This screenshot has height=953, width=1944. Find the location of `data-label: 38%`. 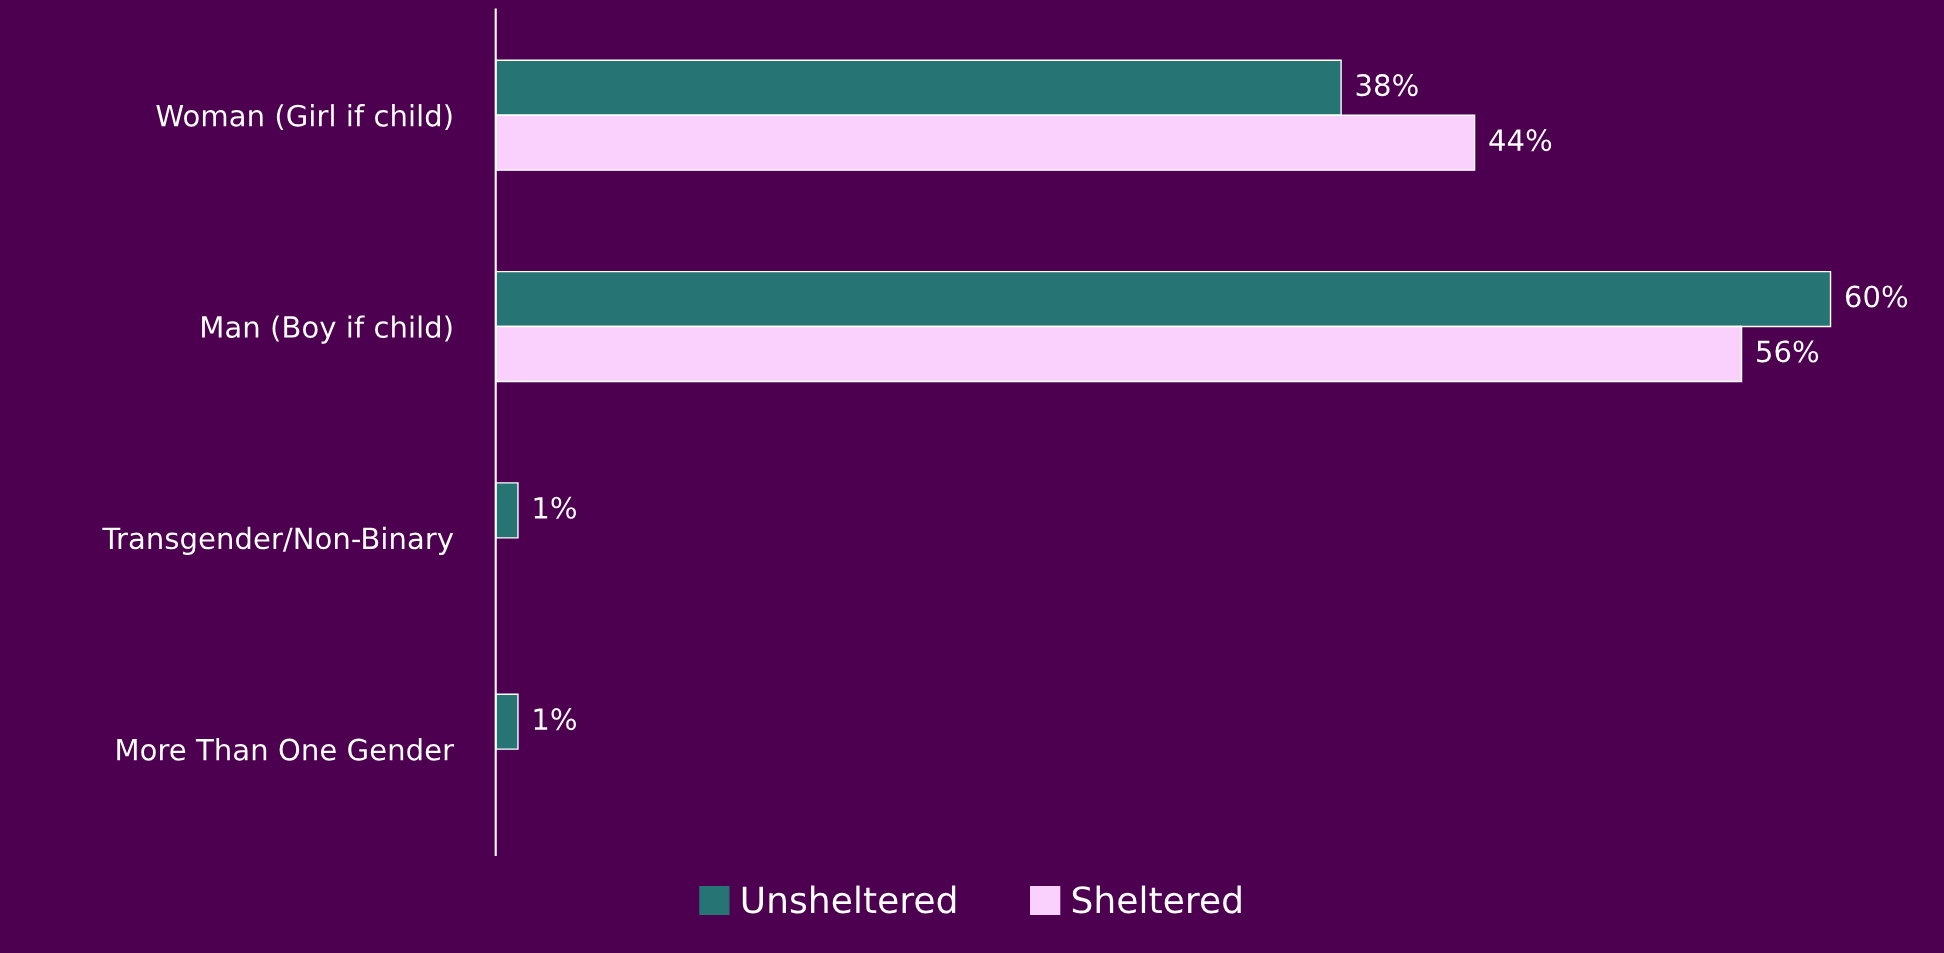

data-label: 38% is located at coordinates (1387, 85).